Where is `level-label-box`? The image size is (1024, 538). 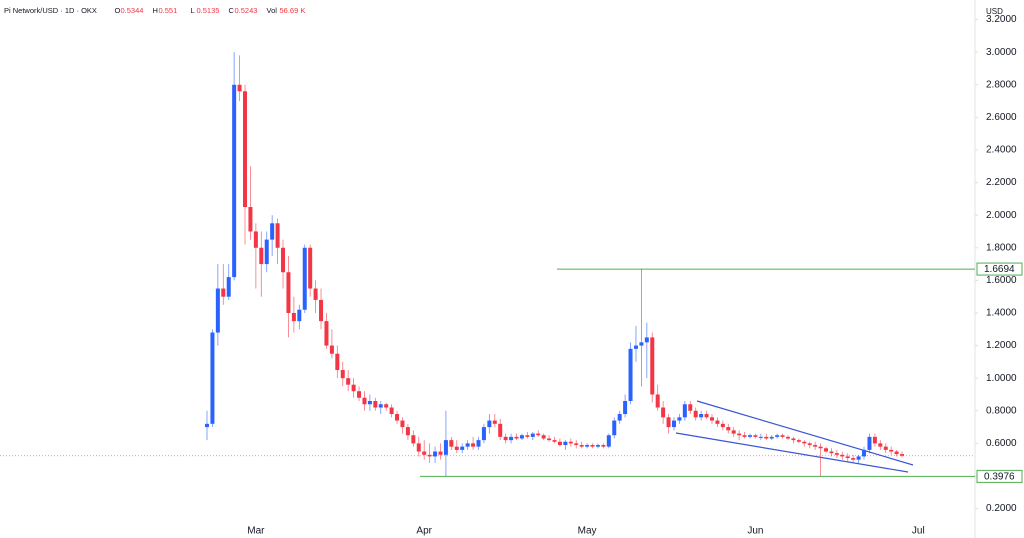 level-label-box is located at coordinates (999, 476).